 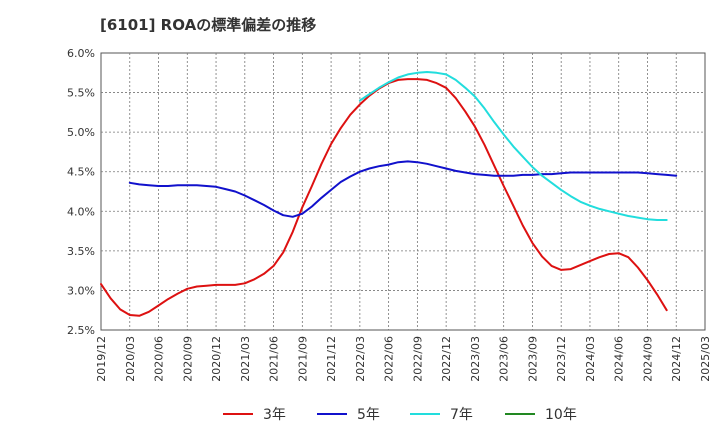 I want to click on chart-title: [6101] ROAの標準偏差の推移, so click(x=208, y=25).